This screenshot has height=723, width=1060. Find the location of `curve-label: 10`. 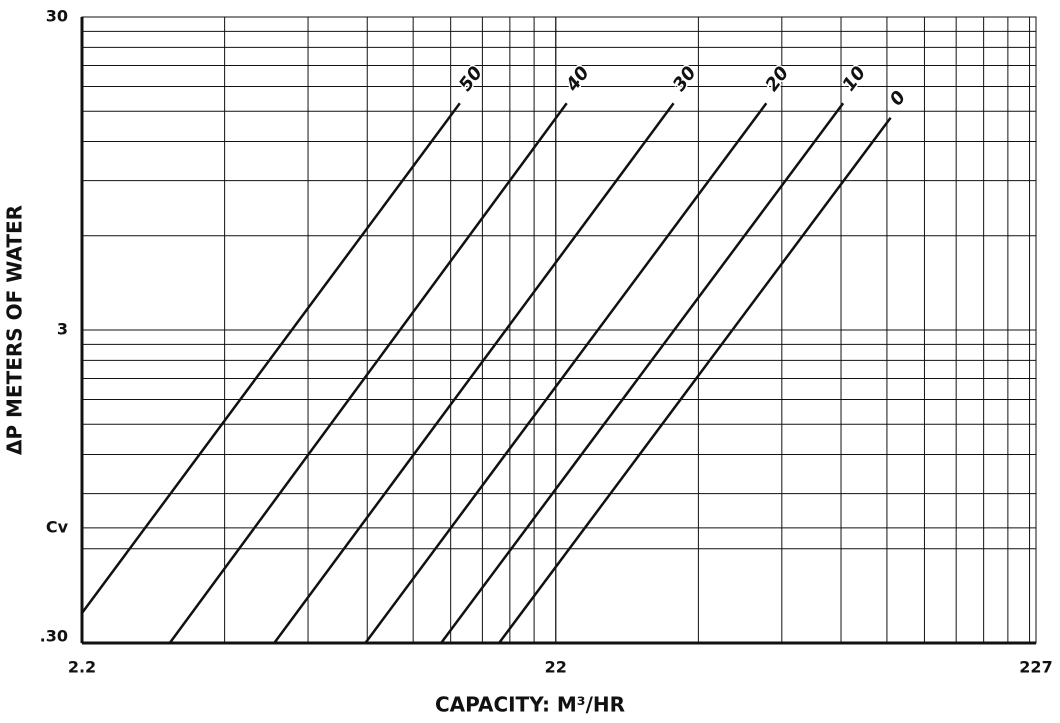

curve-label: 10 is located at coordinates (854, 79).